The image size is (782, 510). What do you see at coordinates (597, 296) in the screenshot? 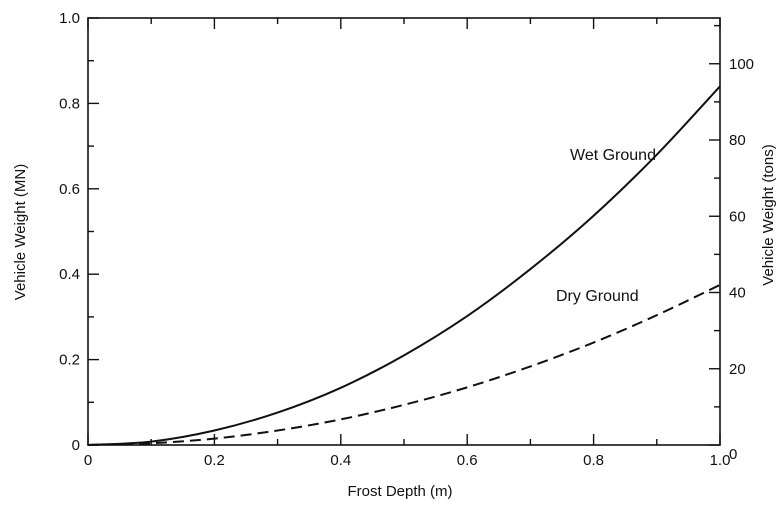
I see `series-label-dry-ground: Dry Ground` at bounding box center [597, 296].